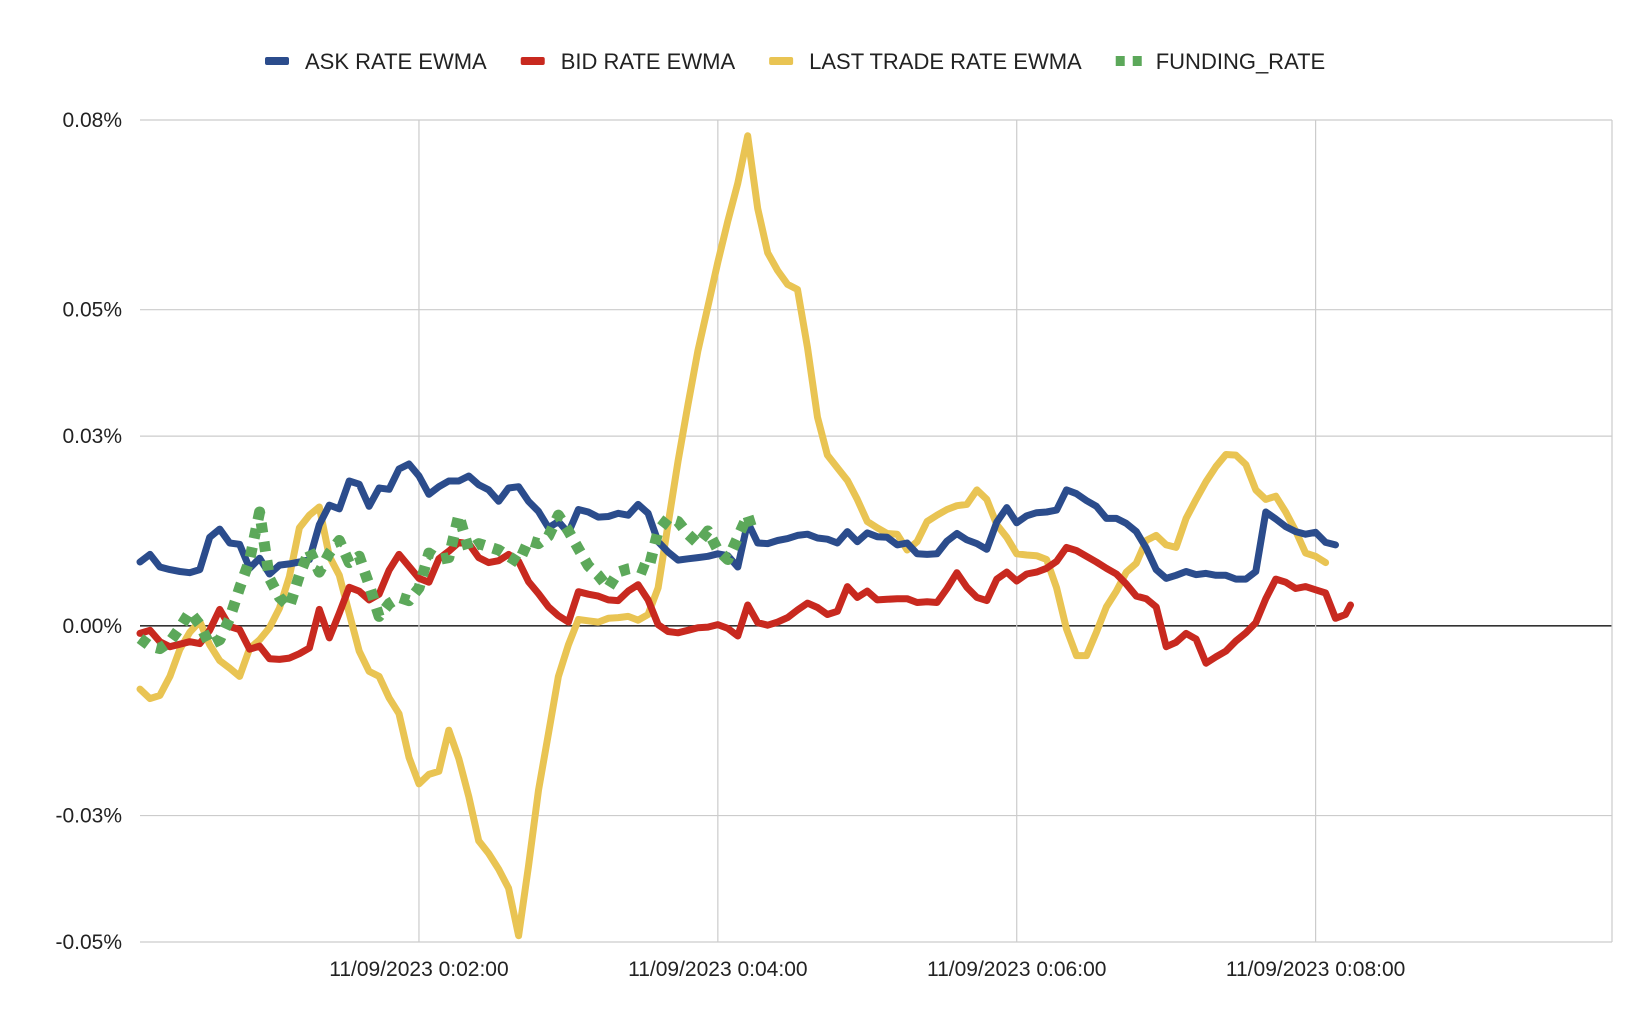  What do you see at coordinates (1315, 969) in the screenshot?
I see `x-tick-label: 11/09/2023 0:08:00` at bounding box center [1315, 969].